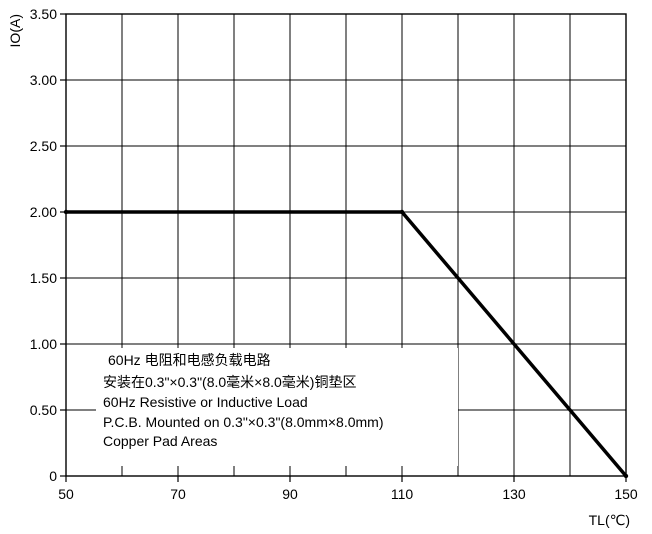  I want to click on annotation-line: P.C.B. Mounted on 0.3"×0.3"(8.0mm×8.0mm), so click(243, 422).